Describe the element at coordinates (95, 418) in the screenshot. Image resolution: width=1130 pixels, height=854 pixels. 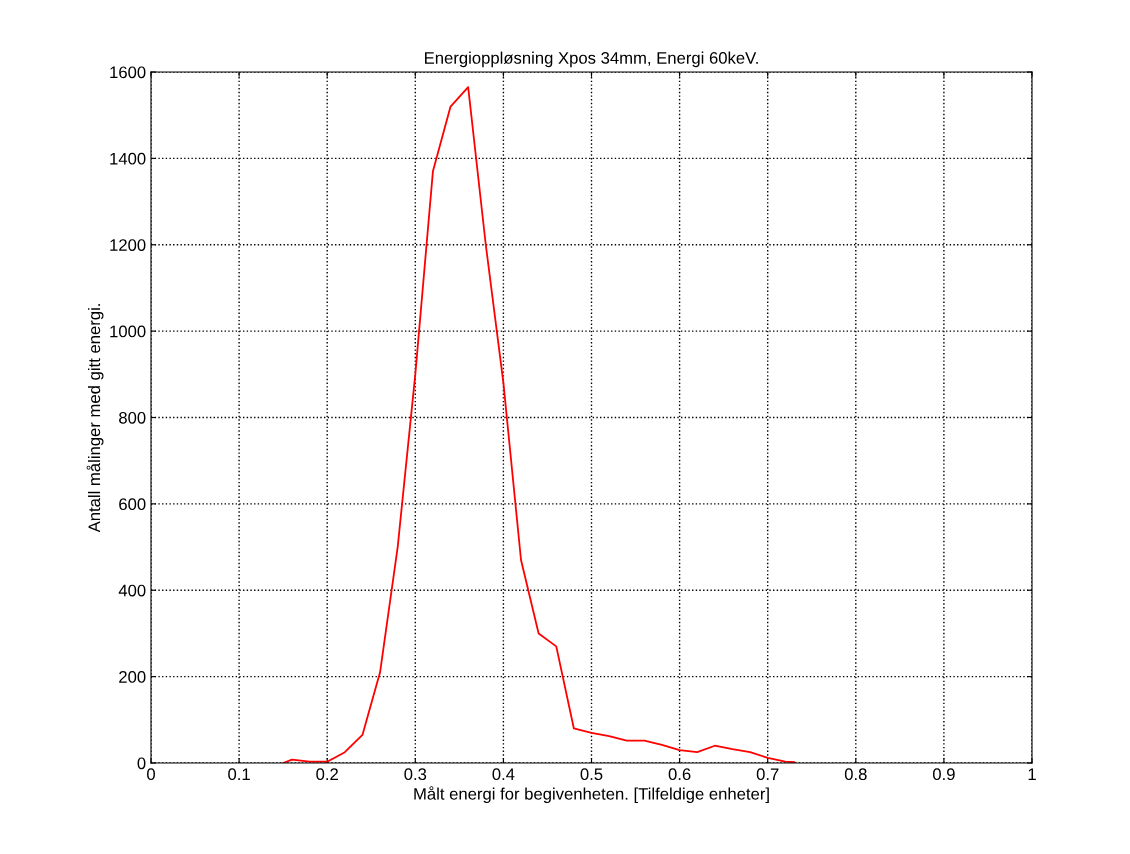
I see `y-axis-title: Antall målinger med gitt energi.` at that location.